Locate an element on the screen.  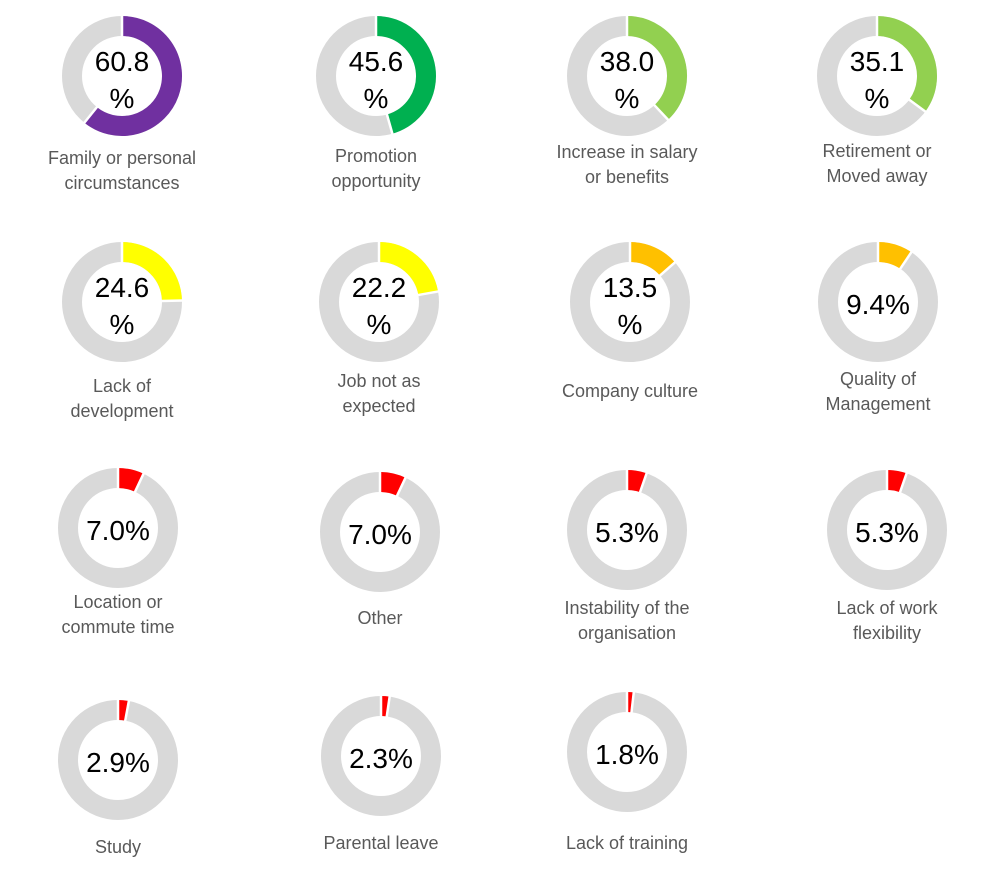
donut-3: 38.0% Increase in salary or benefits is located at coordinates (627, 101).